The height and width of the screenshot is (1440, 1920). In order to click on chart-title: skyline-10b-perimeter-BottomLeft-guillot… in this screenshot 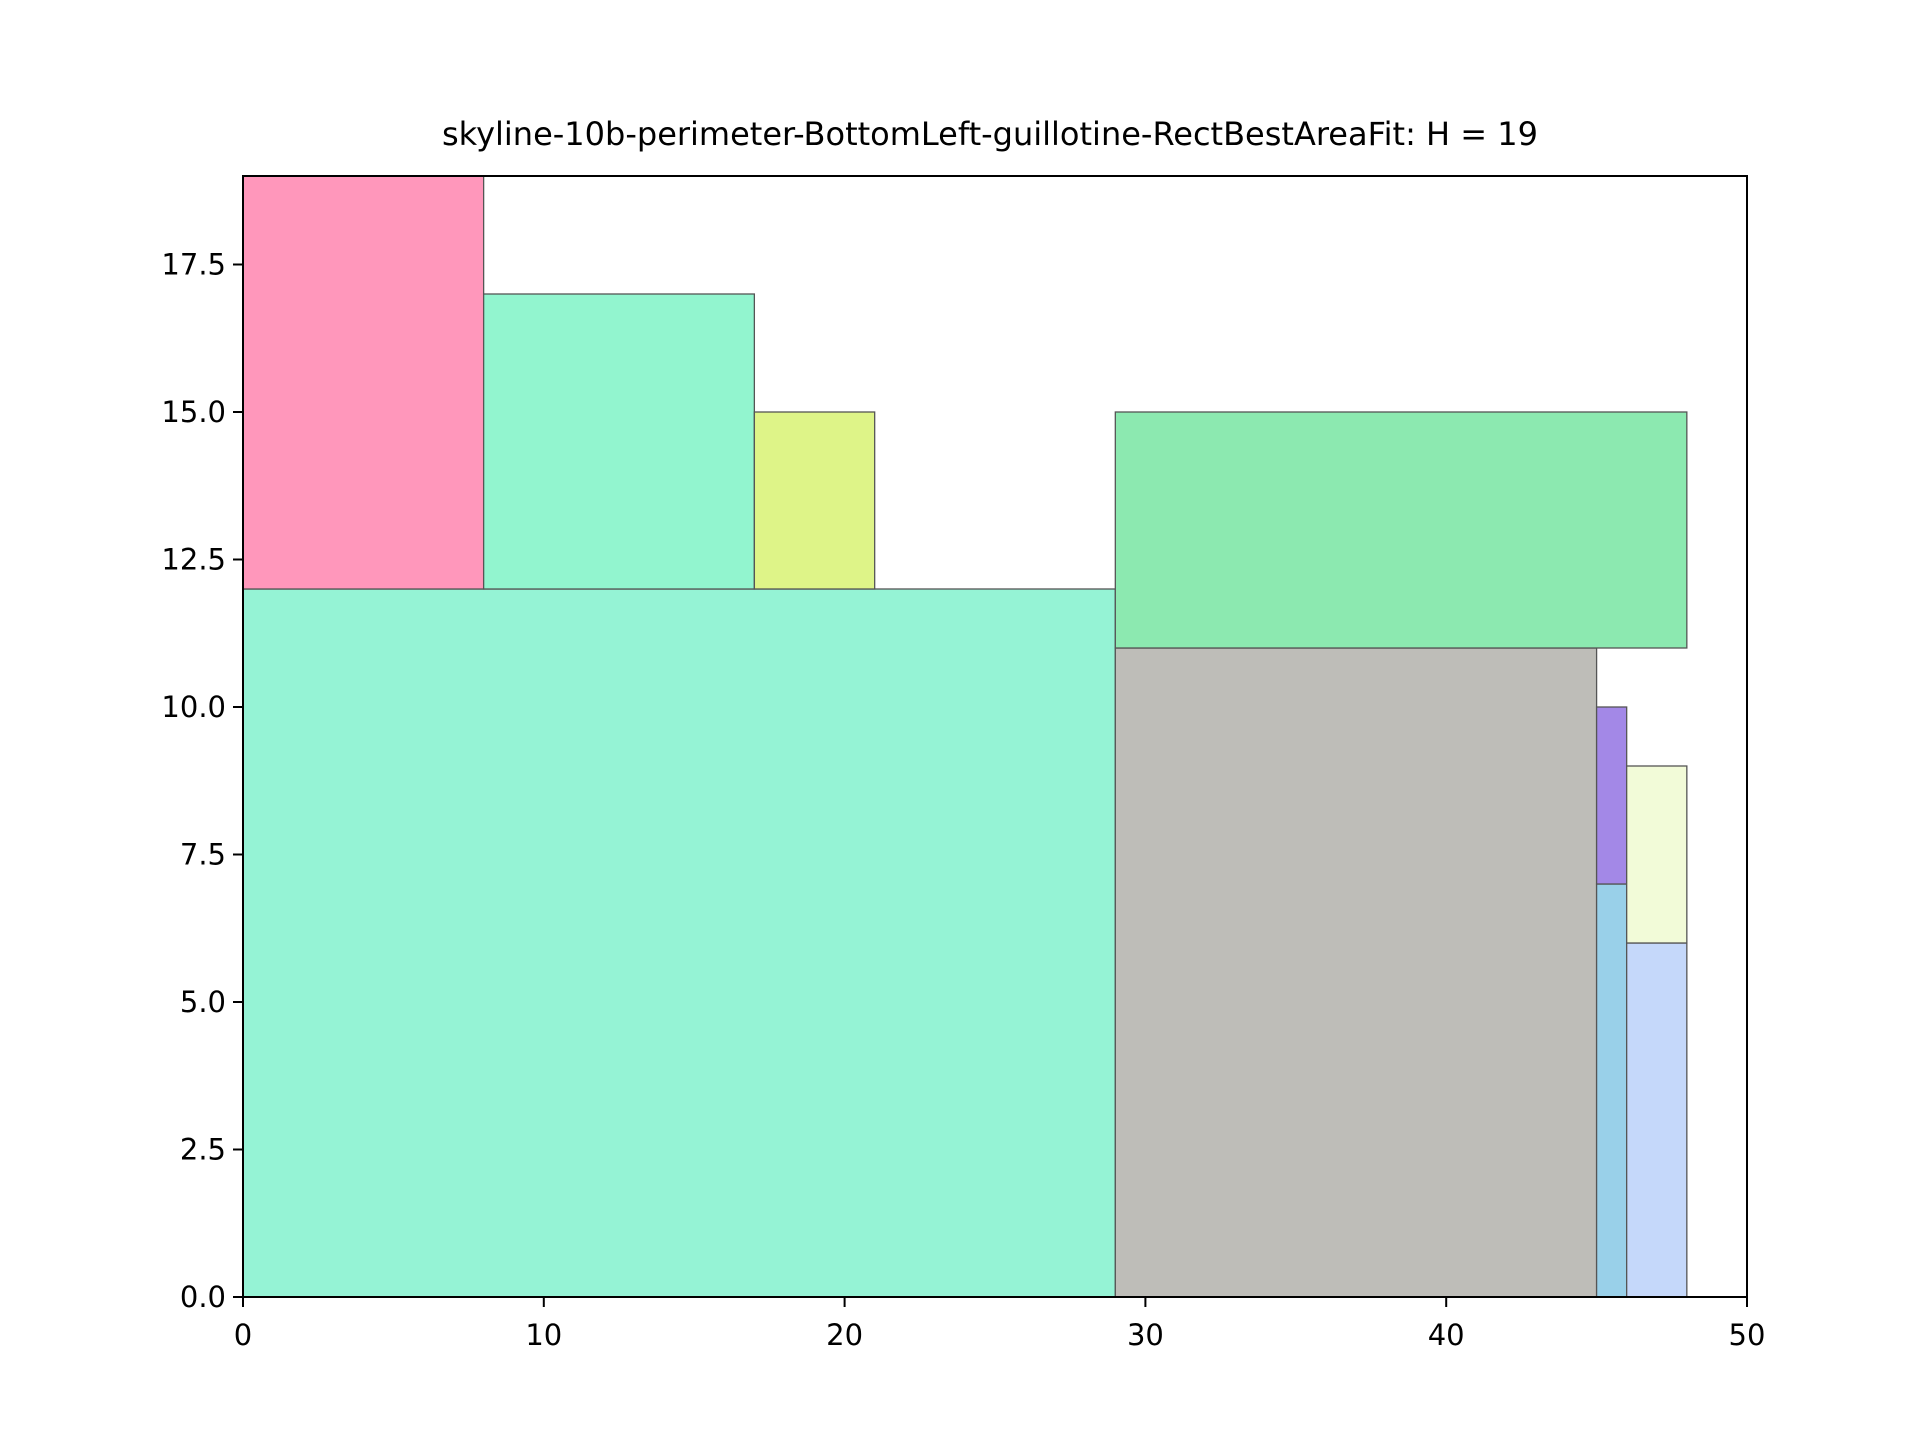, I will do `click(990, 134)`.